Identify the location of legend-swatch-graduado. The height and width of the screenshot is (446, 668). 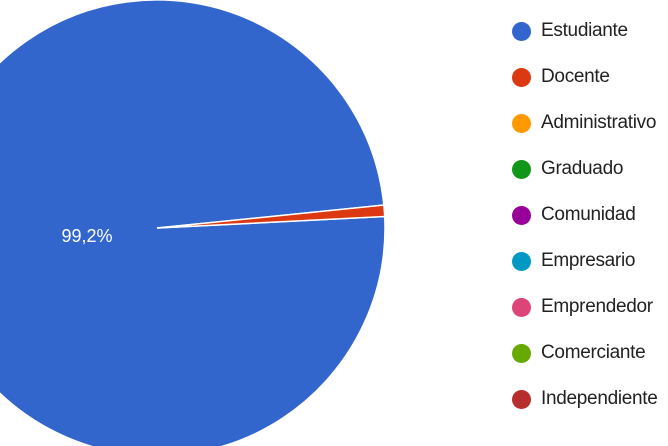
(521, 169).